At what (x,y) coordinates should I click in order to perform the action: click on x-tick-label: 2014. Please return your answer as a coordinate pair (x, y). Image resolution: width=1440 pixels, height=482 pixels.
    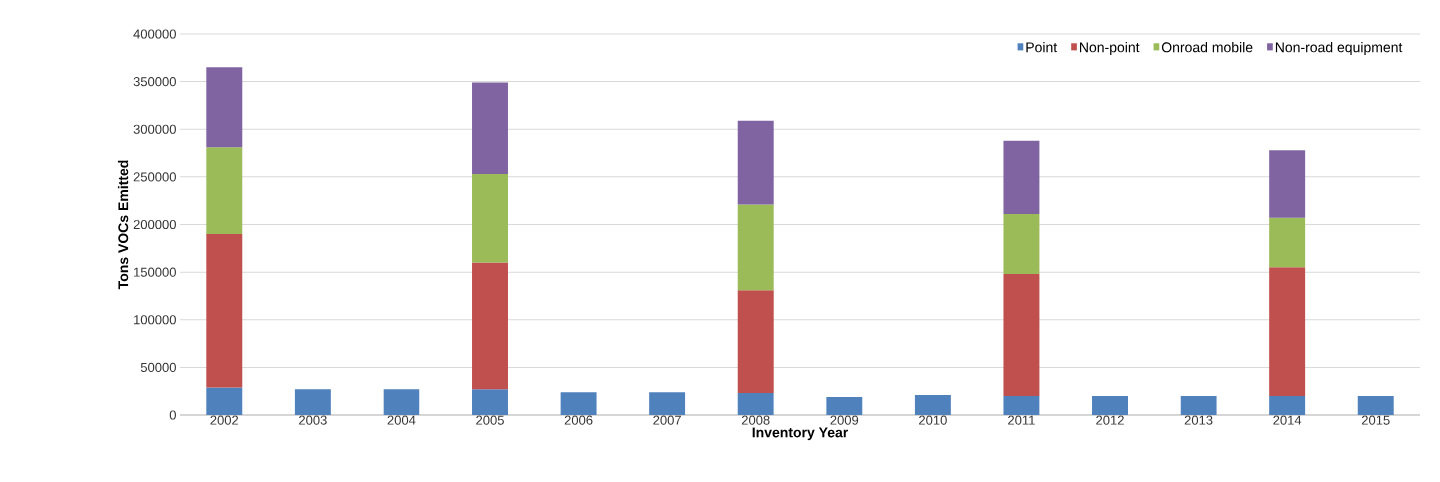
    Looking at the image, I should click on (1287, 420).